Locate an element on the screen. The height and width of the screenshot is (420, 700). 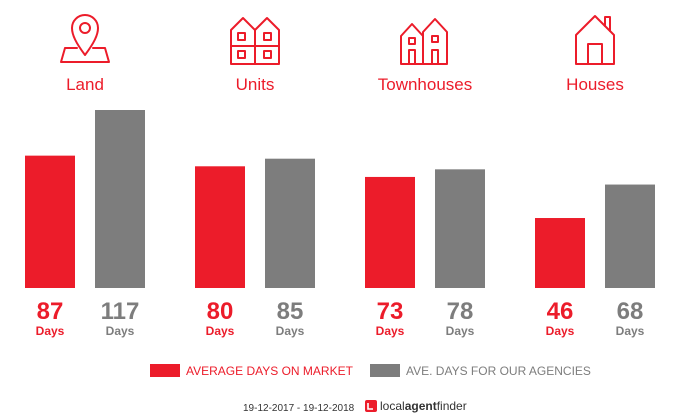
value-label-houses-our-agencies: 68 is located at coordinates (630, 311).